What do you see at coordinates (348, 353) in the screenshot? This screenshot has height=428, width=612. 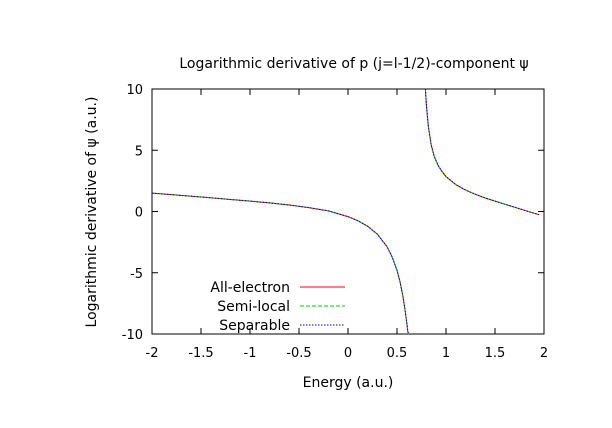 I see `x-tick-label: 0` at bounding box center [348, 353].